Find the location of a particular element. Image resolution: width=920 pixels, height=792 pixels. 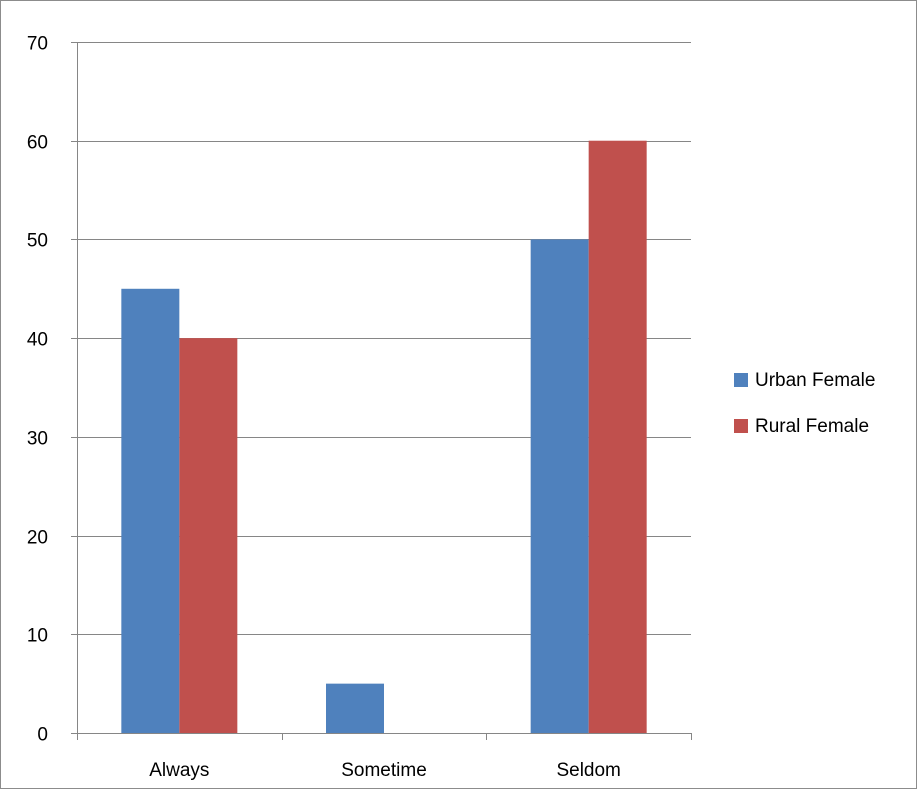

y-tick-label: 40 is located at coordinates (37, 340).